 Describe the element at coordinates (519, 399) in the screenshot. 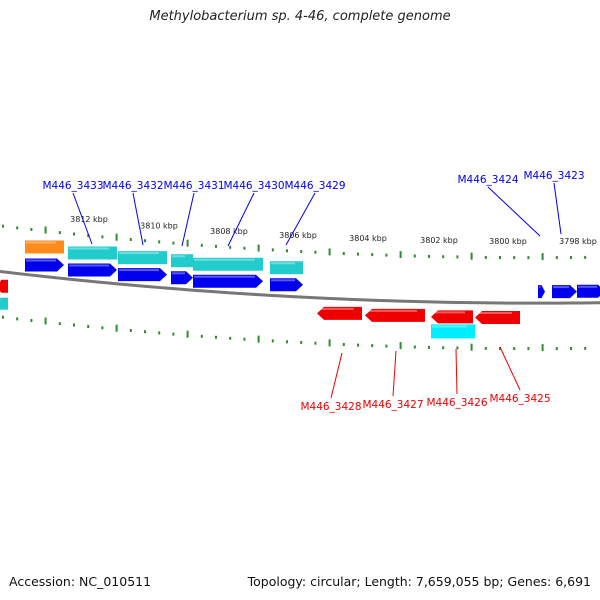

I see `reverse-gene-label: M446_3425` at that location.